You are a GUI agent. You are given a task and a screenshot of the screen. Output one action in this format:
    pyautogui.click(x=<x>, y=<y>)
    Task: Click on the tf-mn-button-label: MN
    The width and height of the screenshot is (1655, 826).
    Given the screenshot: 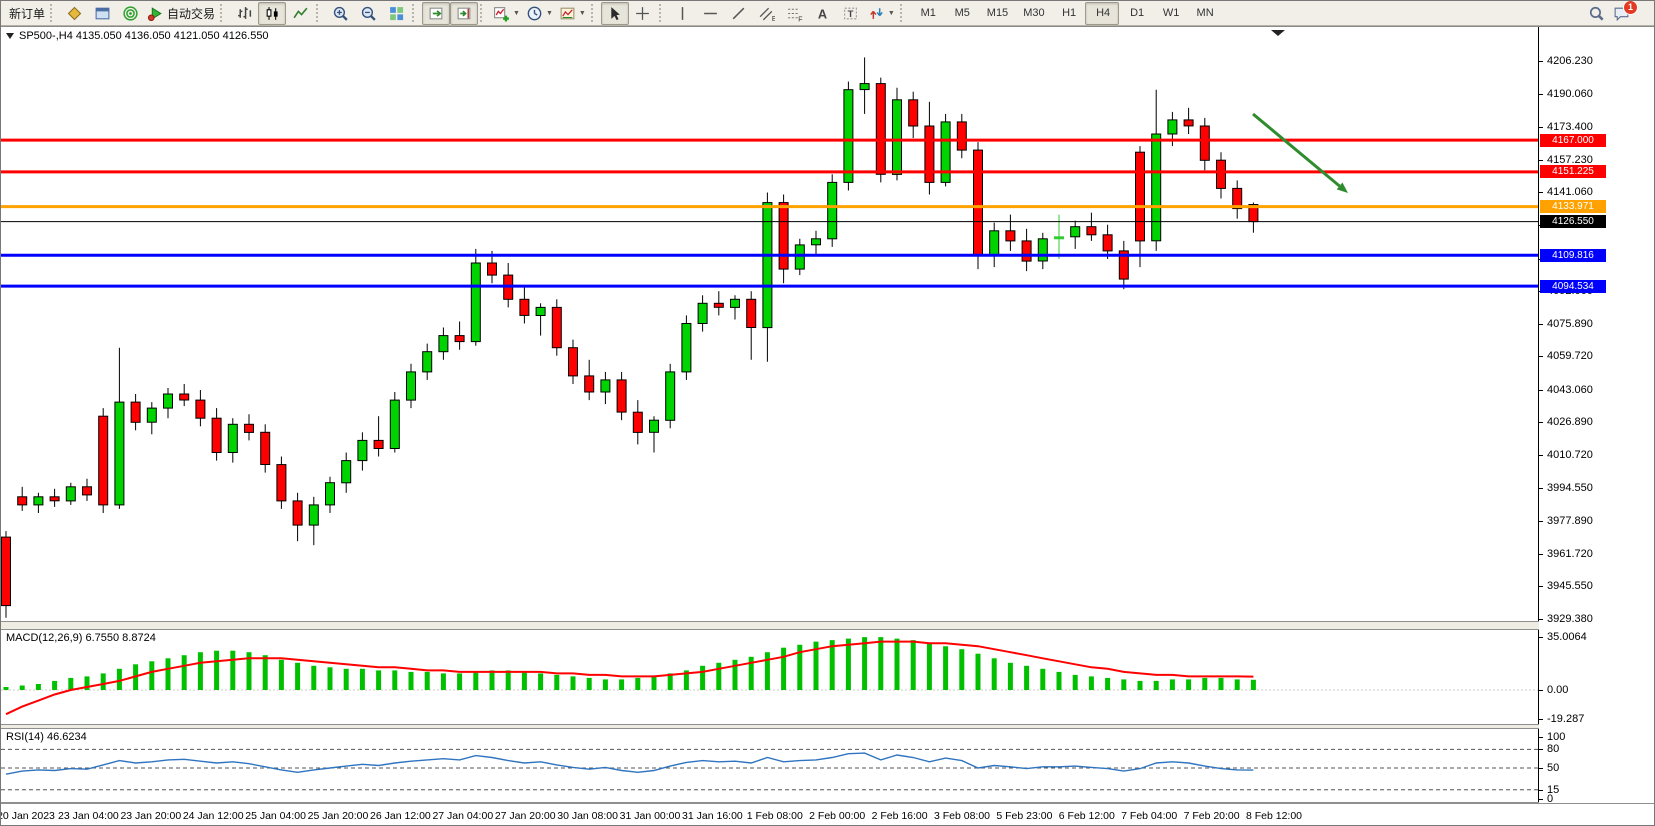 What is the action you would take?
    pyautogui.click(x=1205, y=13)
    